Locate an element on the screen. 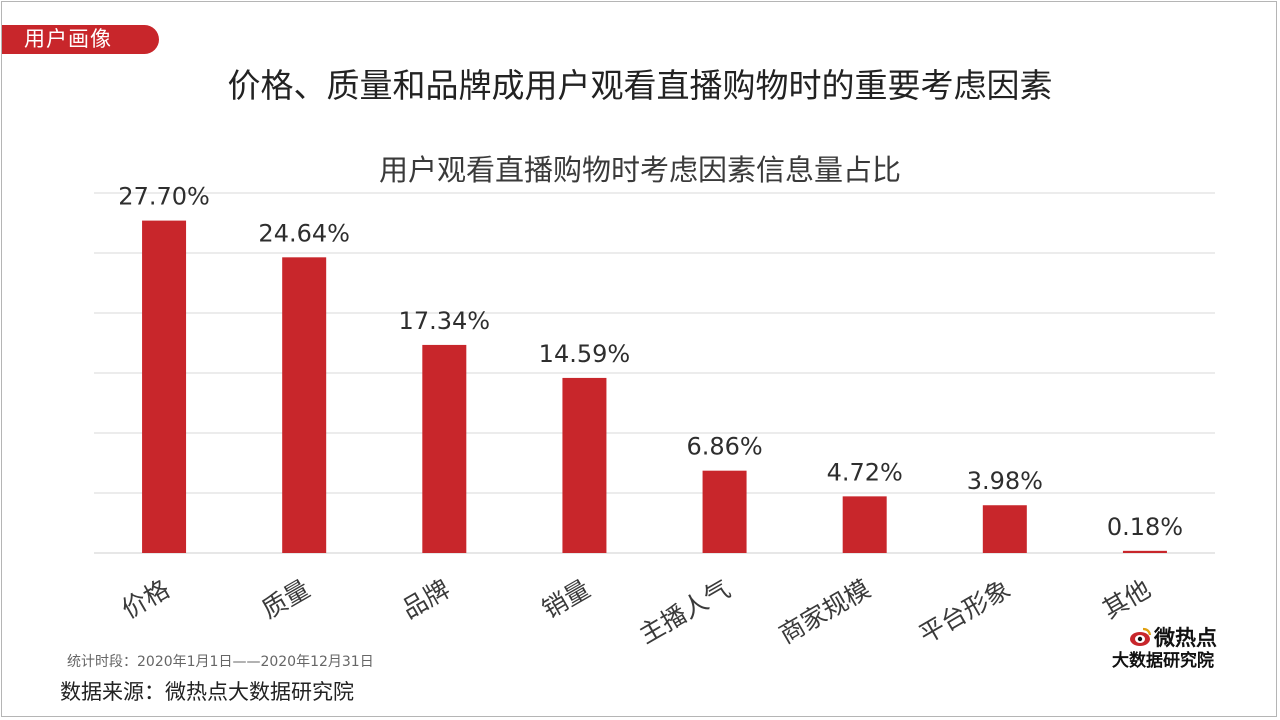  brand-logo: 微热点 大数据研究院 is located at coordinates (1177, 647).